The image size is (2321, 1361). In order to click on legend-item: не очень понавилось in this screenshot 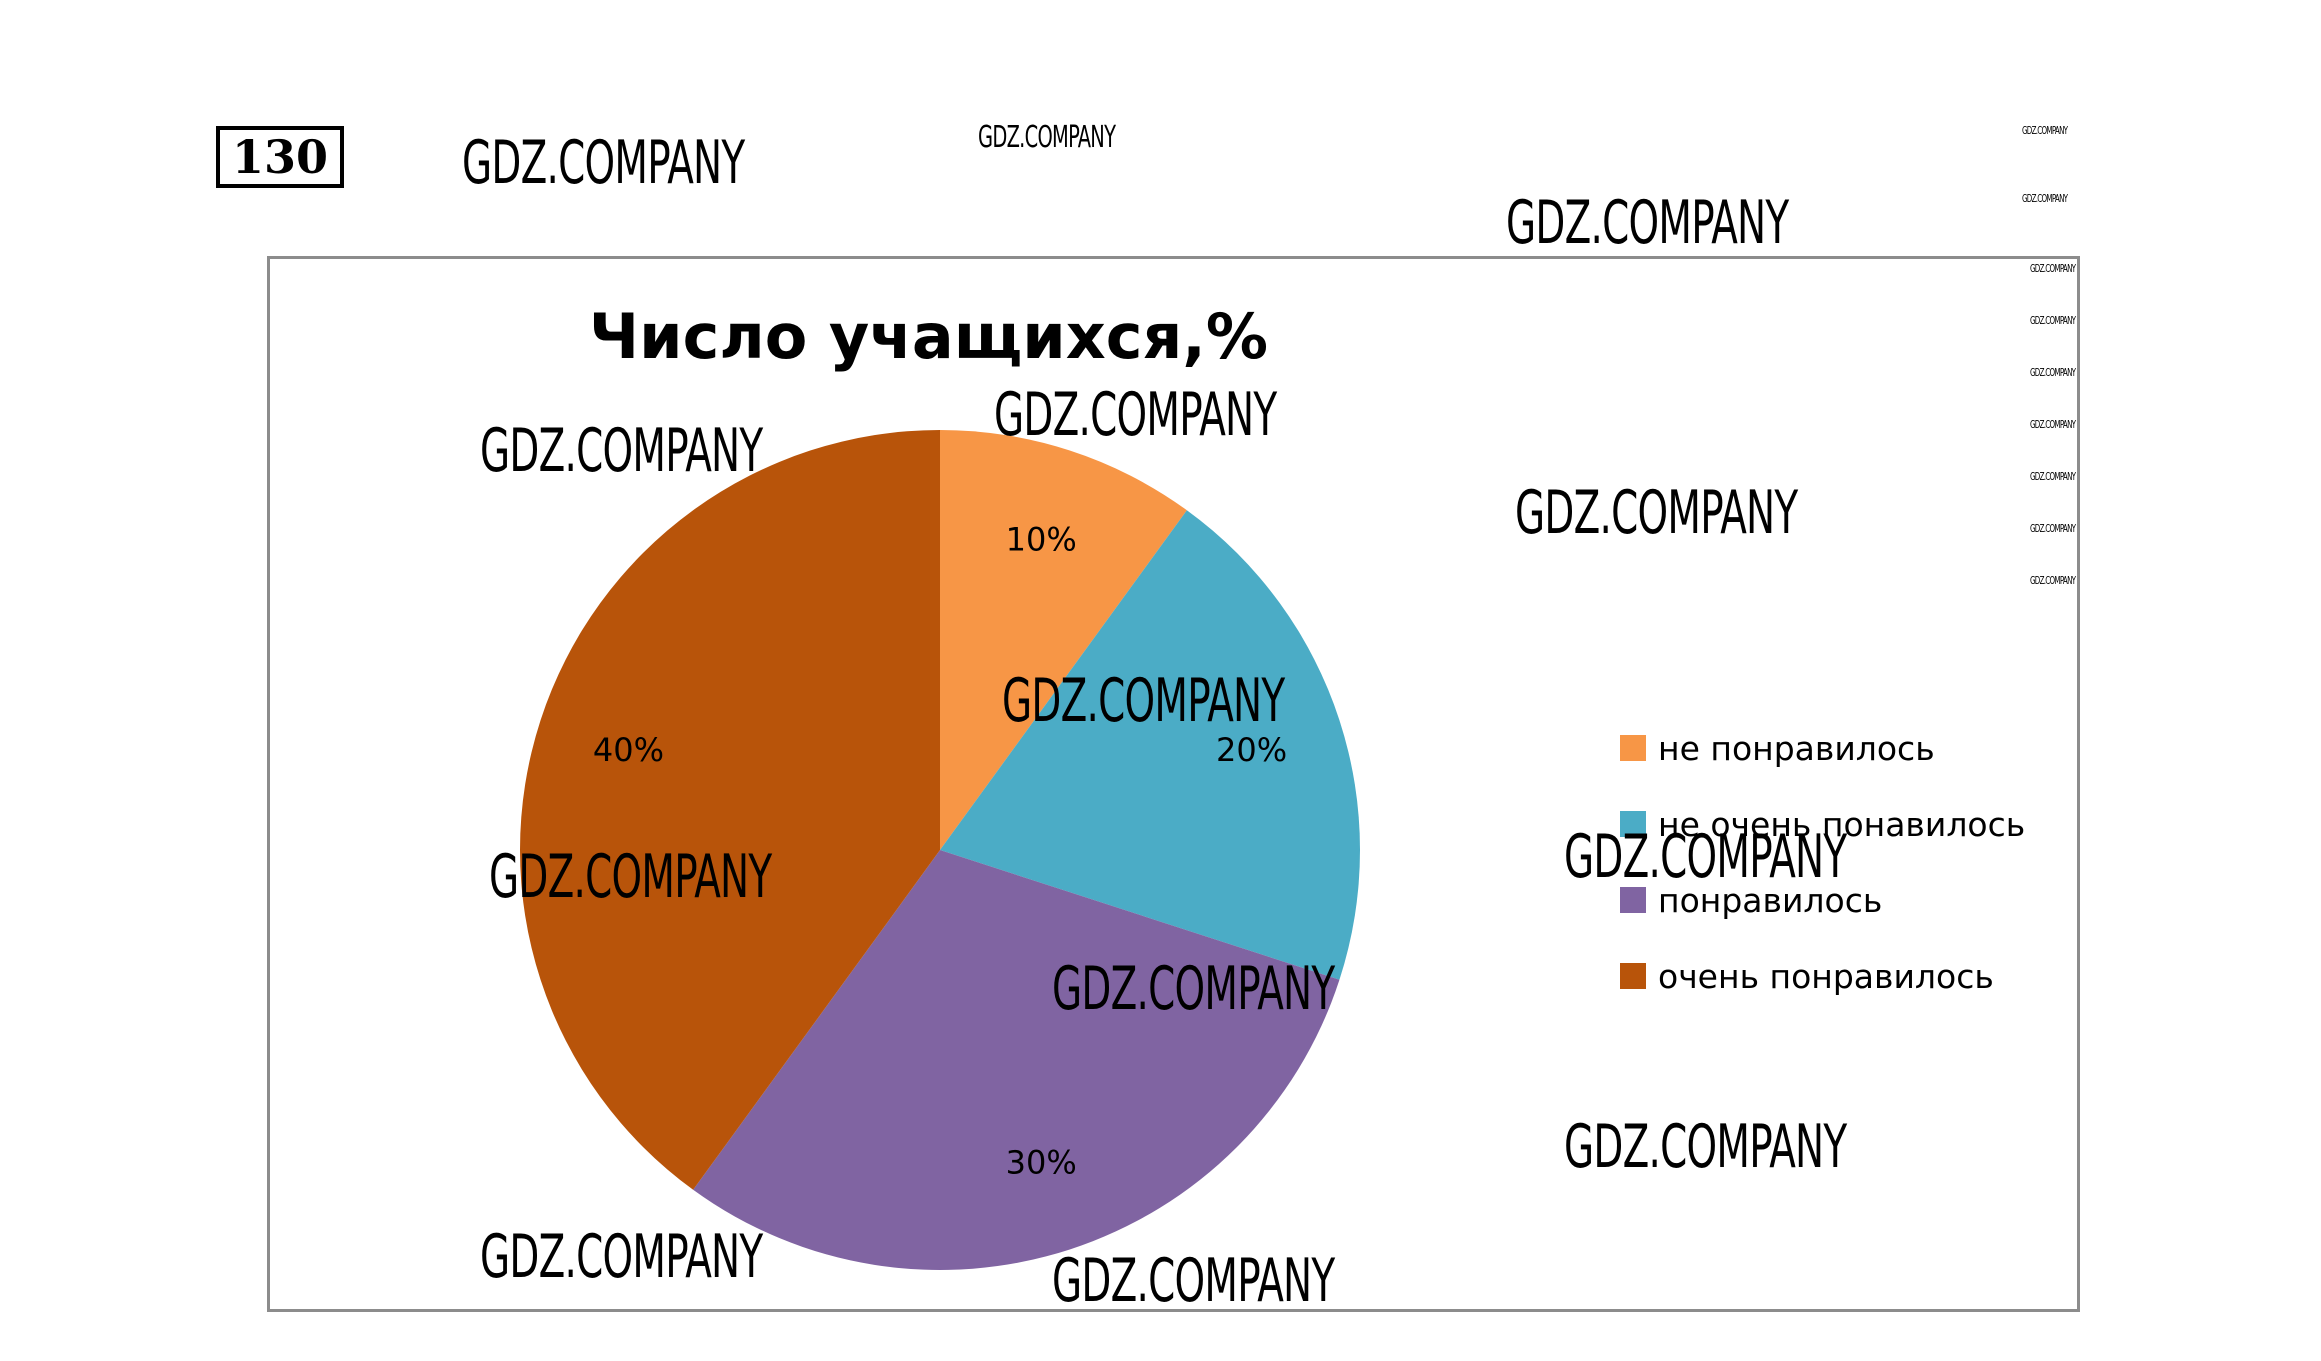, I will do `click(1822, 824)`.